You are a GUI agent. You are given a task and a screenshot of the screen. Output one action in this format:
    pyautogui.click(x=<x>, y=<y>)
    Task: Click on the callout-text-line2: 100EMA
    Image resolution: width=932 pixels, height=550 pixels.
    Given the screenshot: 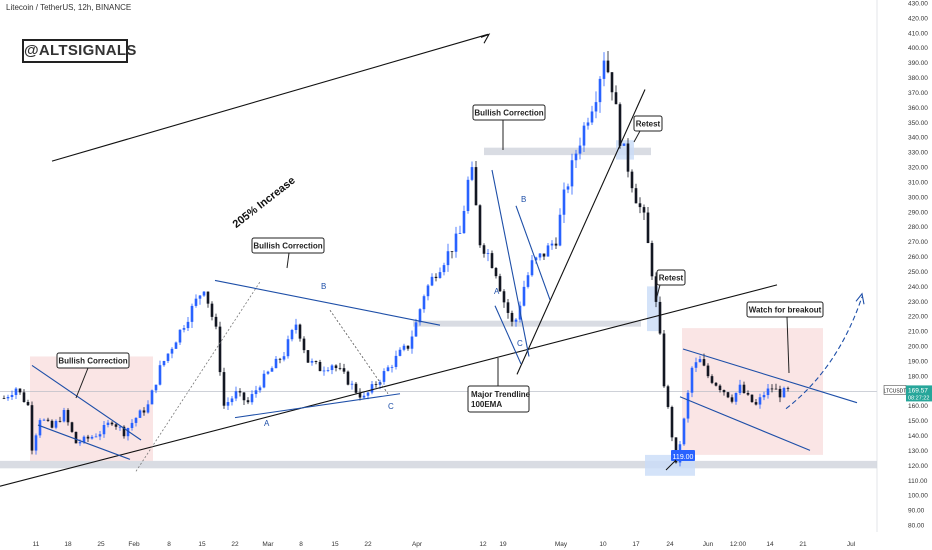 What is the action you would take?
    pyautogui.click(x=486, y=404)
    